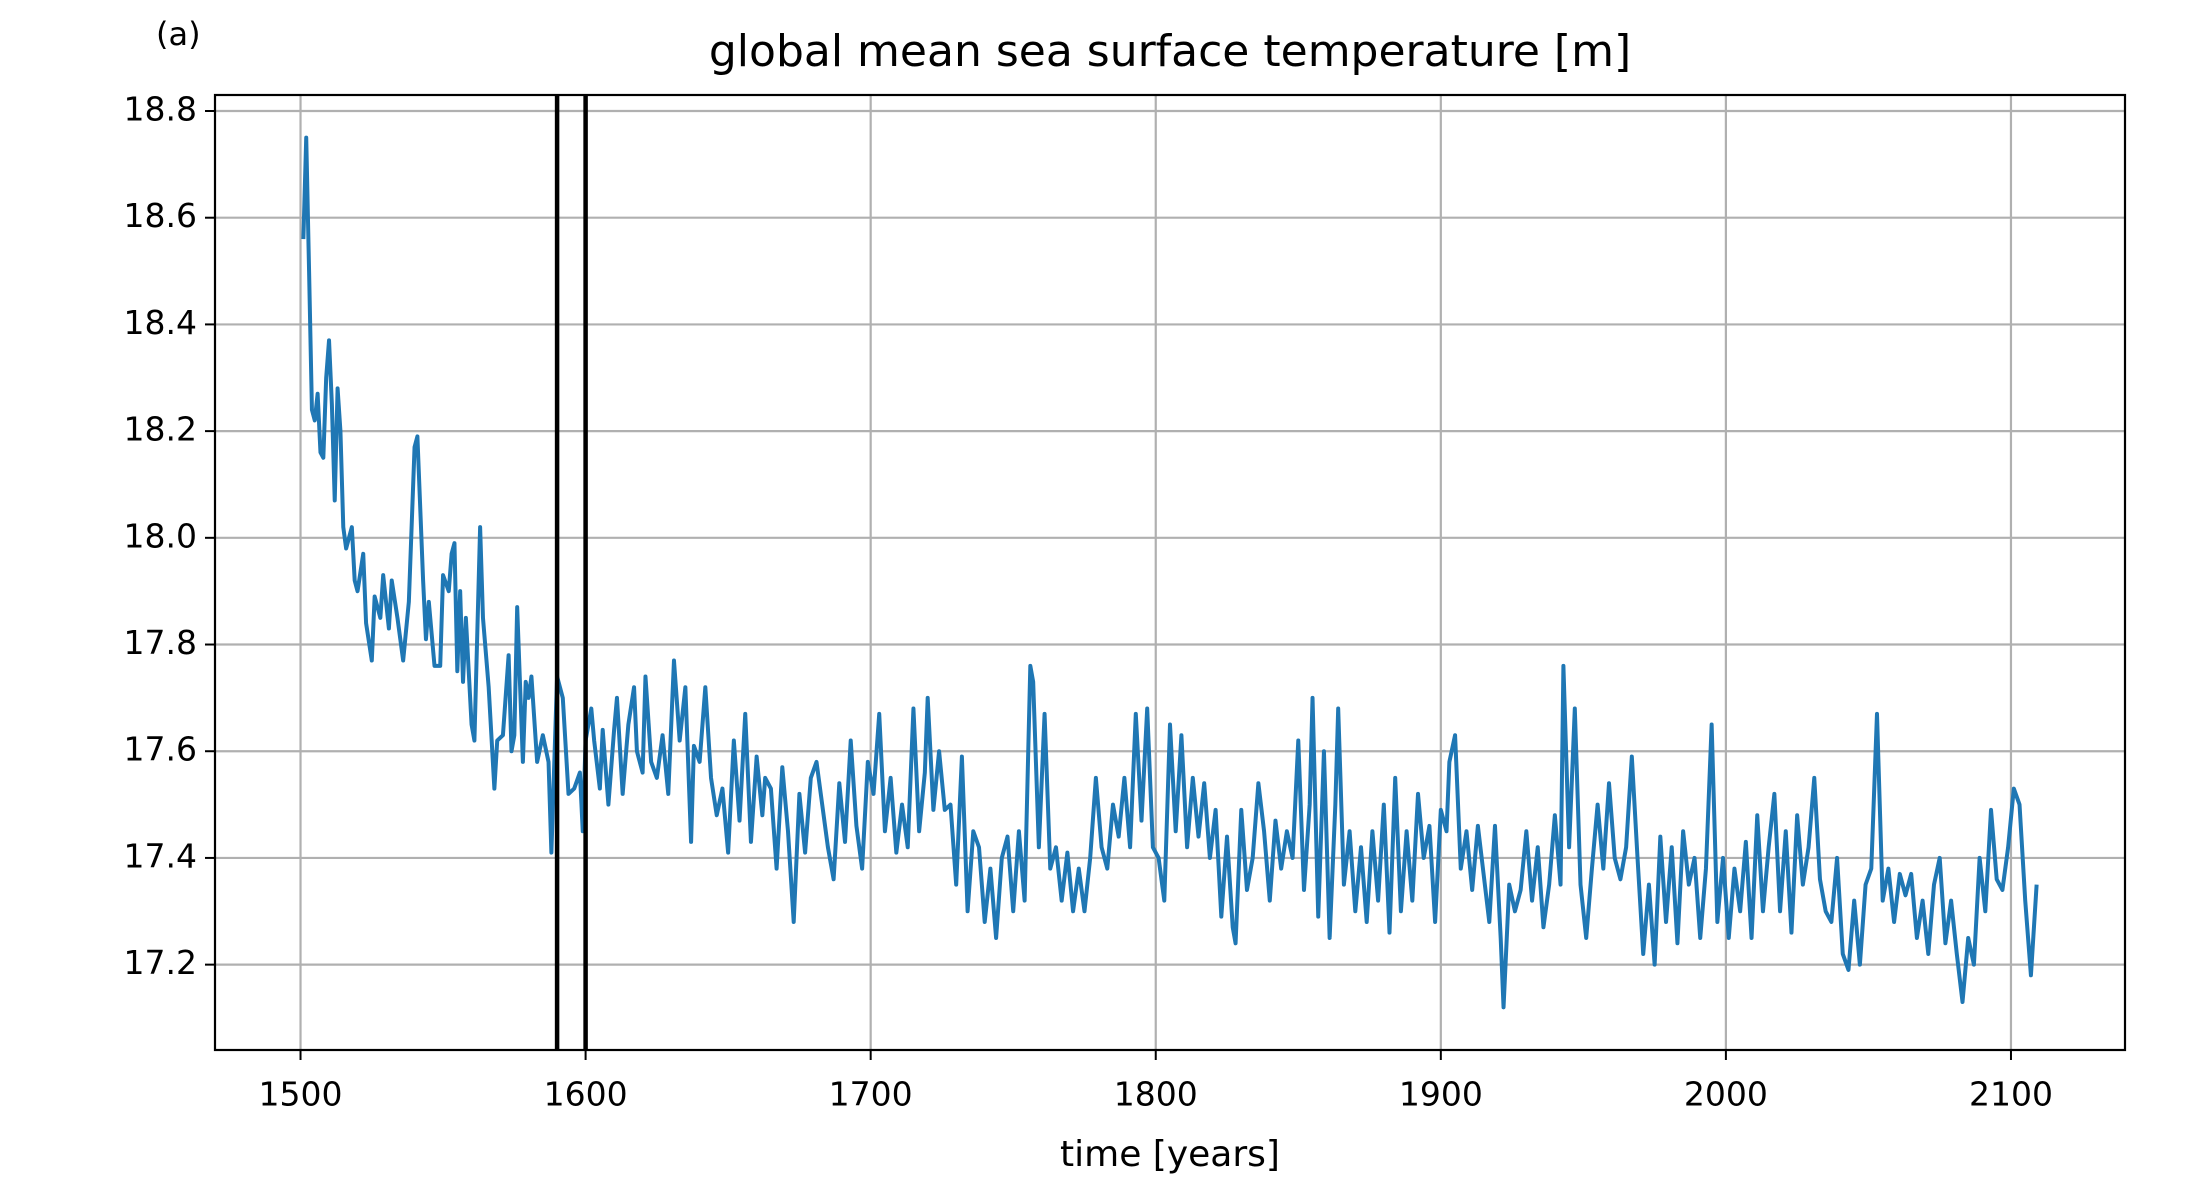 This screenshot has height=1181, width=2196. Describe the element at coordinates (1156, 1094) in the screenshot. I see `x-tick-label: 1800` at that location.